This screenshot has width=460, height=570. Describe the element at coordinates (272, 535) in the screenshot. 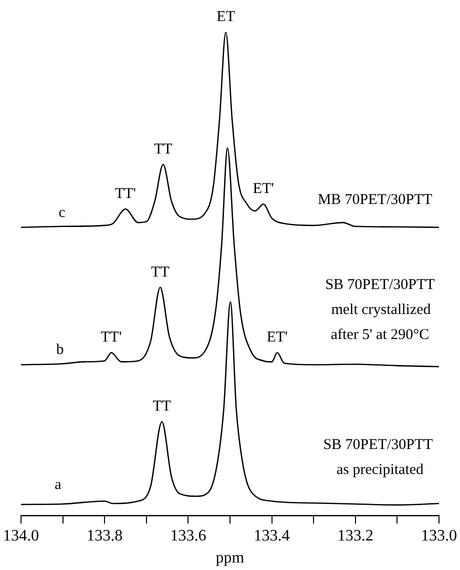

I see `x-tick-label: 133.4` at that location.